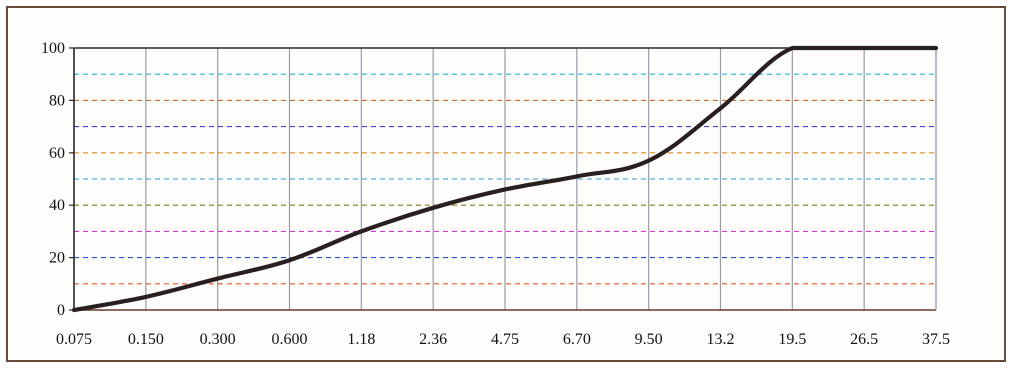 This screenshot has width=1016, height=369. What do you see at coordinates (57, 205) in the screenshot?
I see `y-tick-label: 40` at bounding box center [57, 205].